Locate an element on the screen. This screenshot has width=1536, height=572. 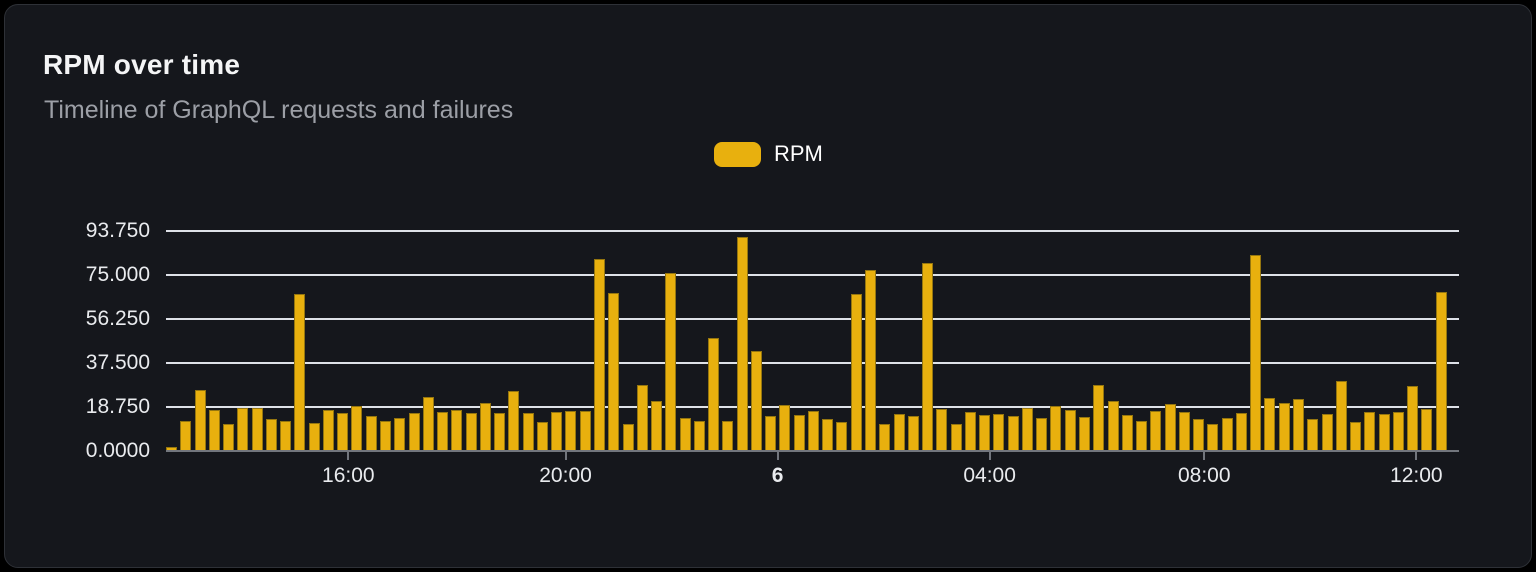
x-axis-line is located at coordinates (812, 451).